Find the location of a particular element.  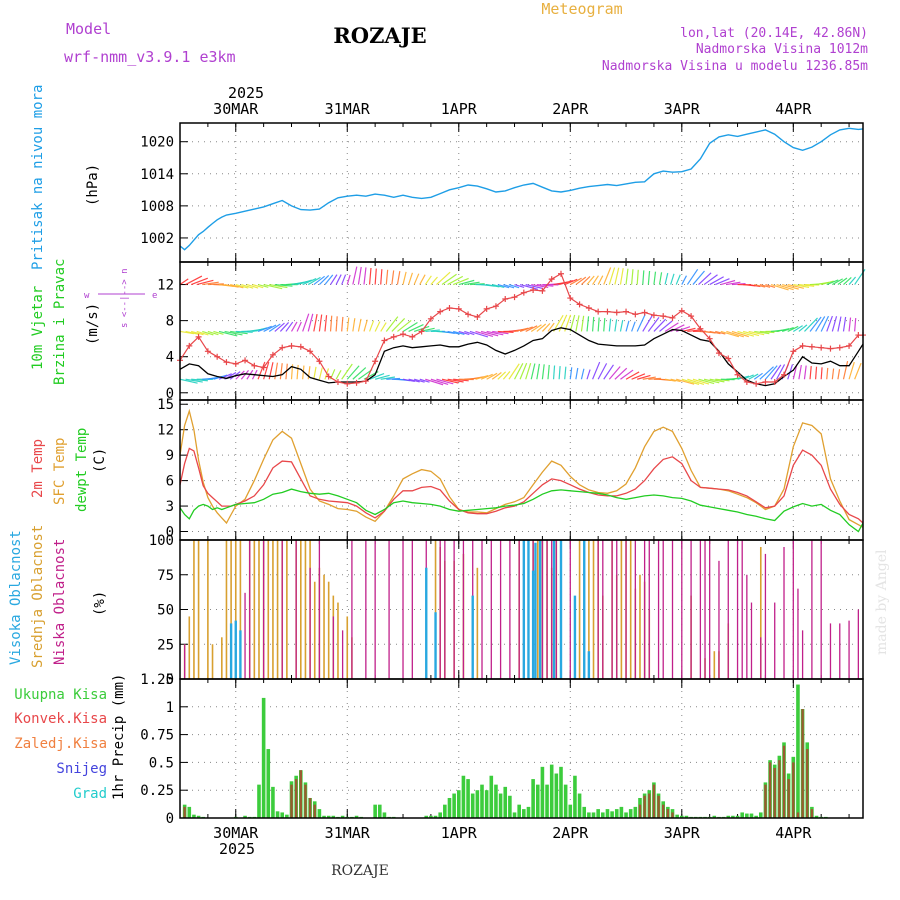

cloud-low-legend: Niska Oblacnost is located at coordinates (60, 602).